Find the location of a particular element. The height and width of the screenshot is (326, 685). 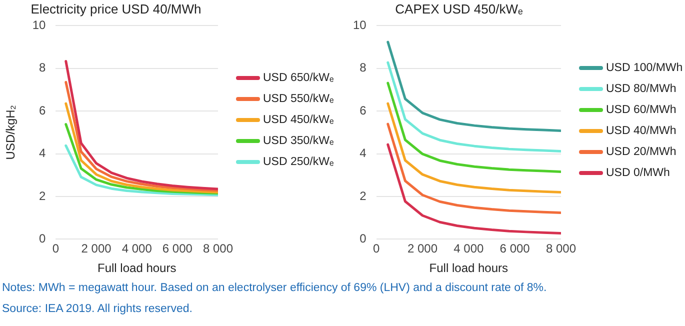

legend-label: USD 550/kWₑ is located at coordinates (298, 99).